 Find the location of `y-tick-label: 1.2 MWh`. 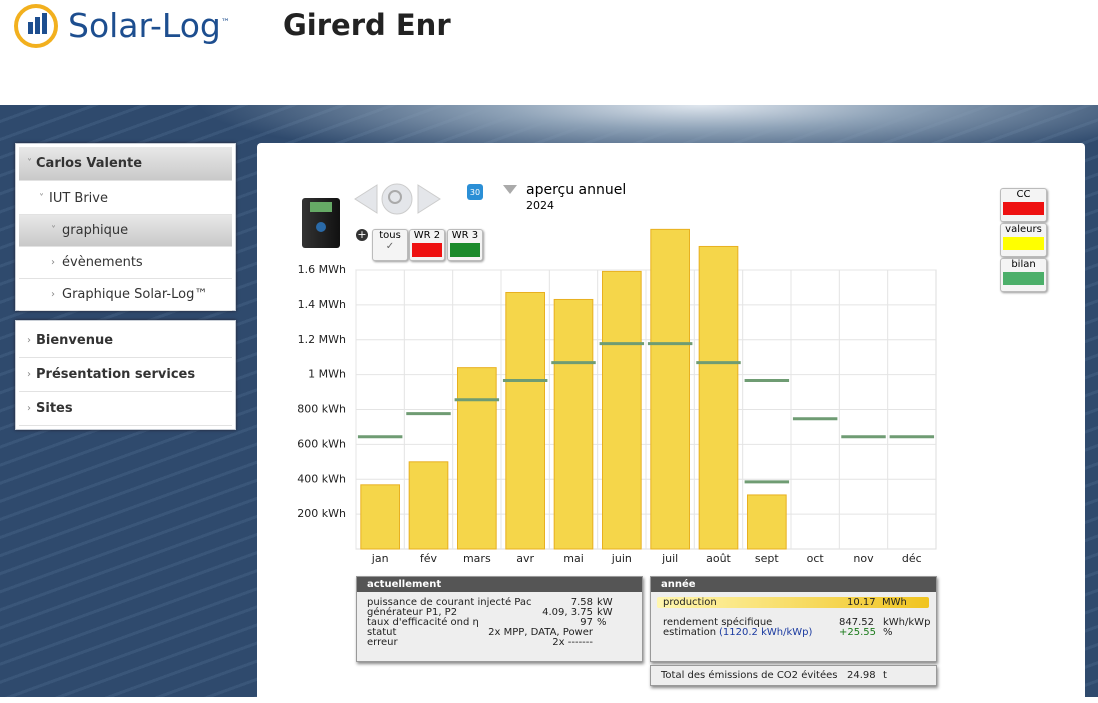

y-tick-label: 1.2 MWh is located at coordinates (322, 339).